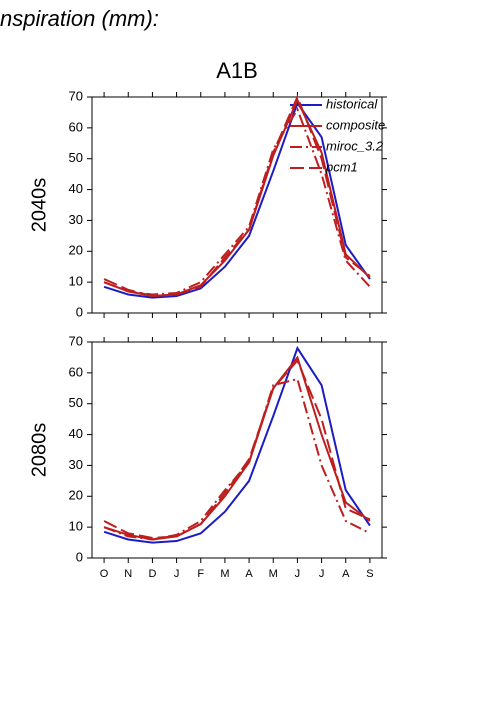 This screenshot has width=501, height=709. Describe the element at coordinates (128, 574) in the screenshot. I see `x-tick-label: N` at that location.